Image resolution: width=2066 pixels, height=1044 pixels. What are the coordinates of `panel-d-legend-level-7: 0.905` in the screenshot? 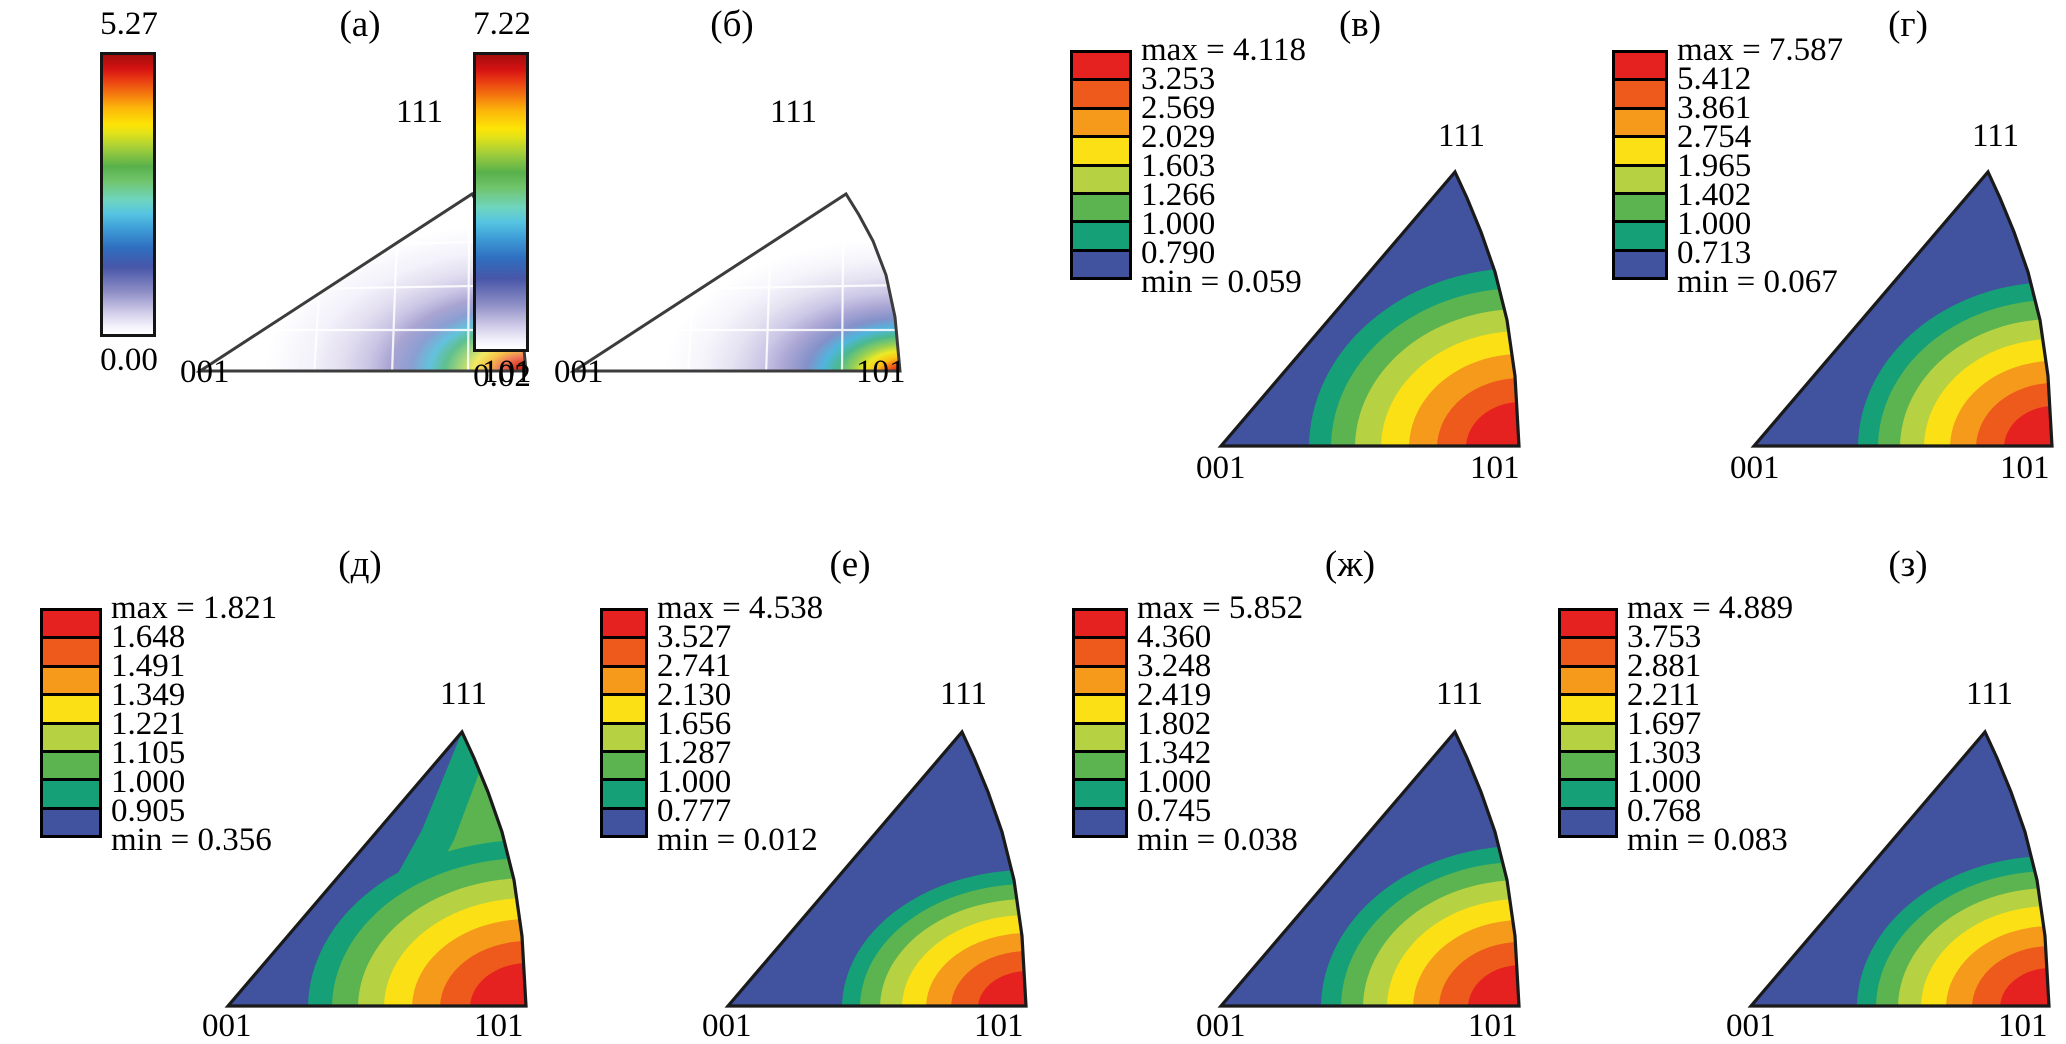 It's located at (148, 811).